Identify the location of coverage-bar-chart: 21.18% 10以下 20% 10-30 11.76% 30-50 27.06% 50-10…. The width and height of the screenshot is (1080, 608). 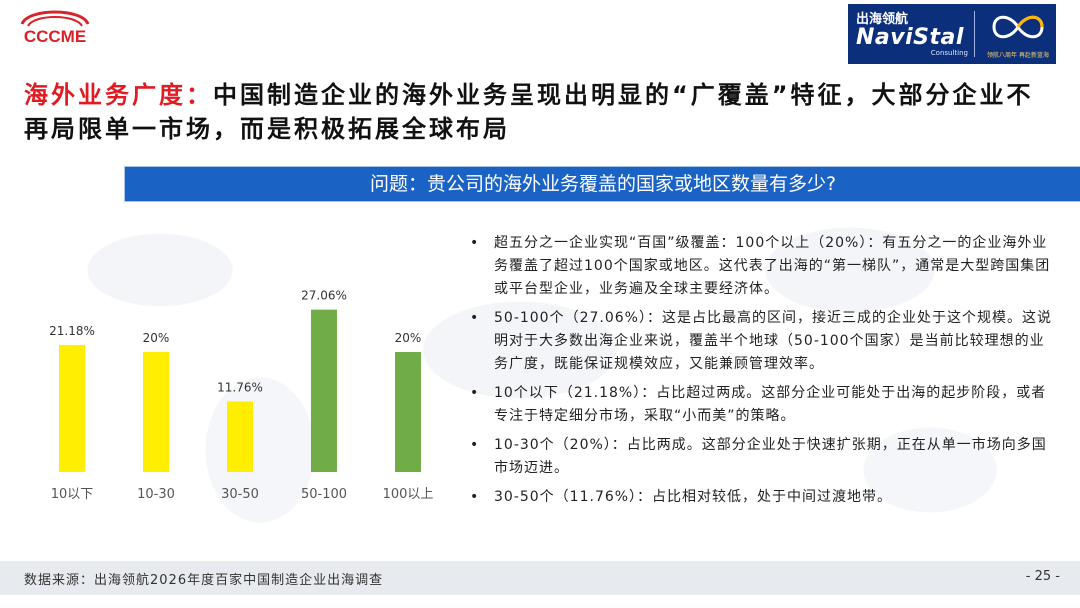
(241, 395).